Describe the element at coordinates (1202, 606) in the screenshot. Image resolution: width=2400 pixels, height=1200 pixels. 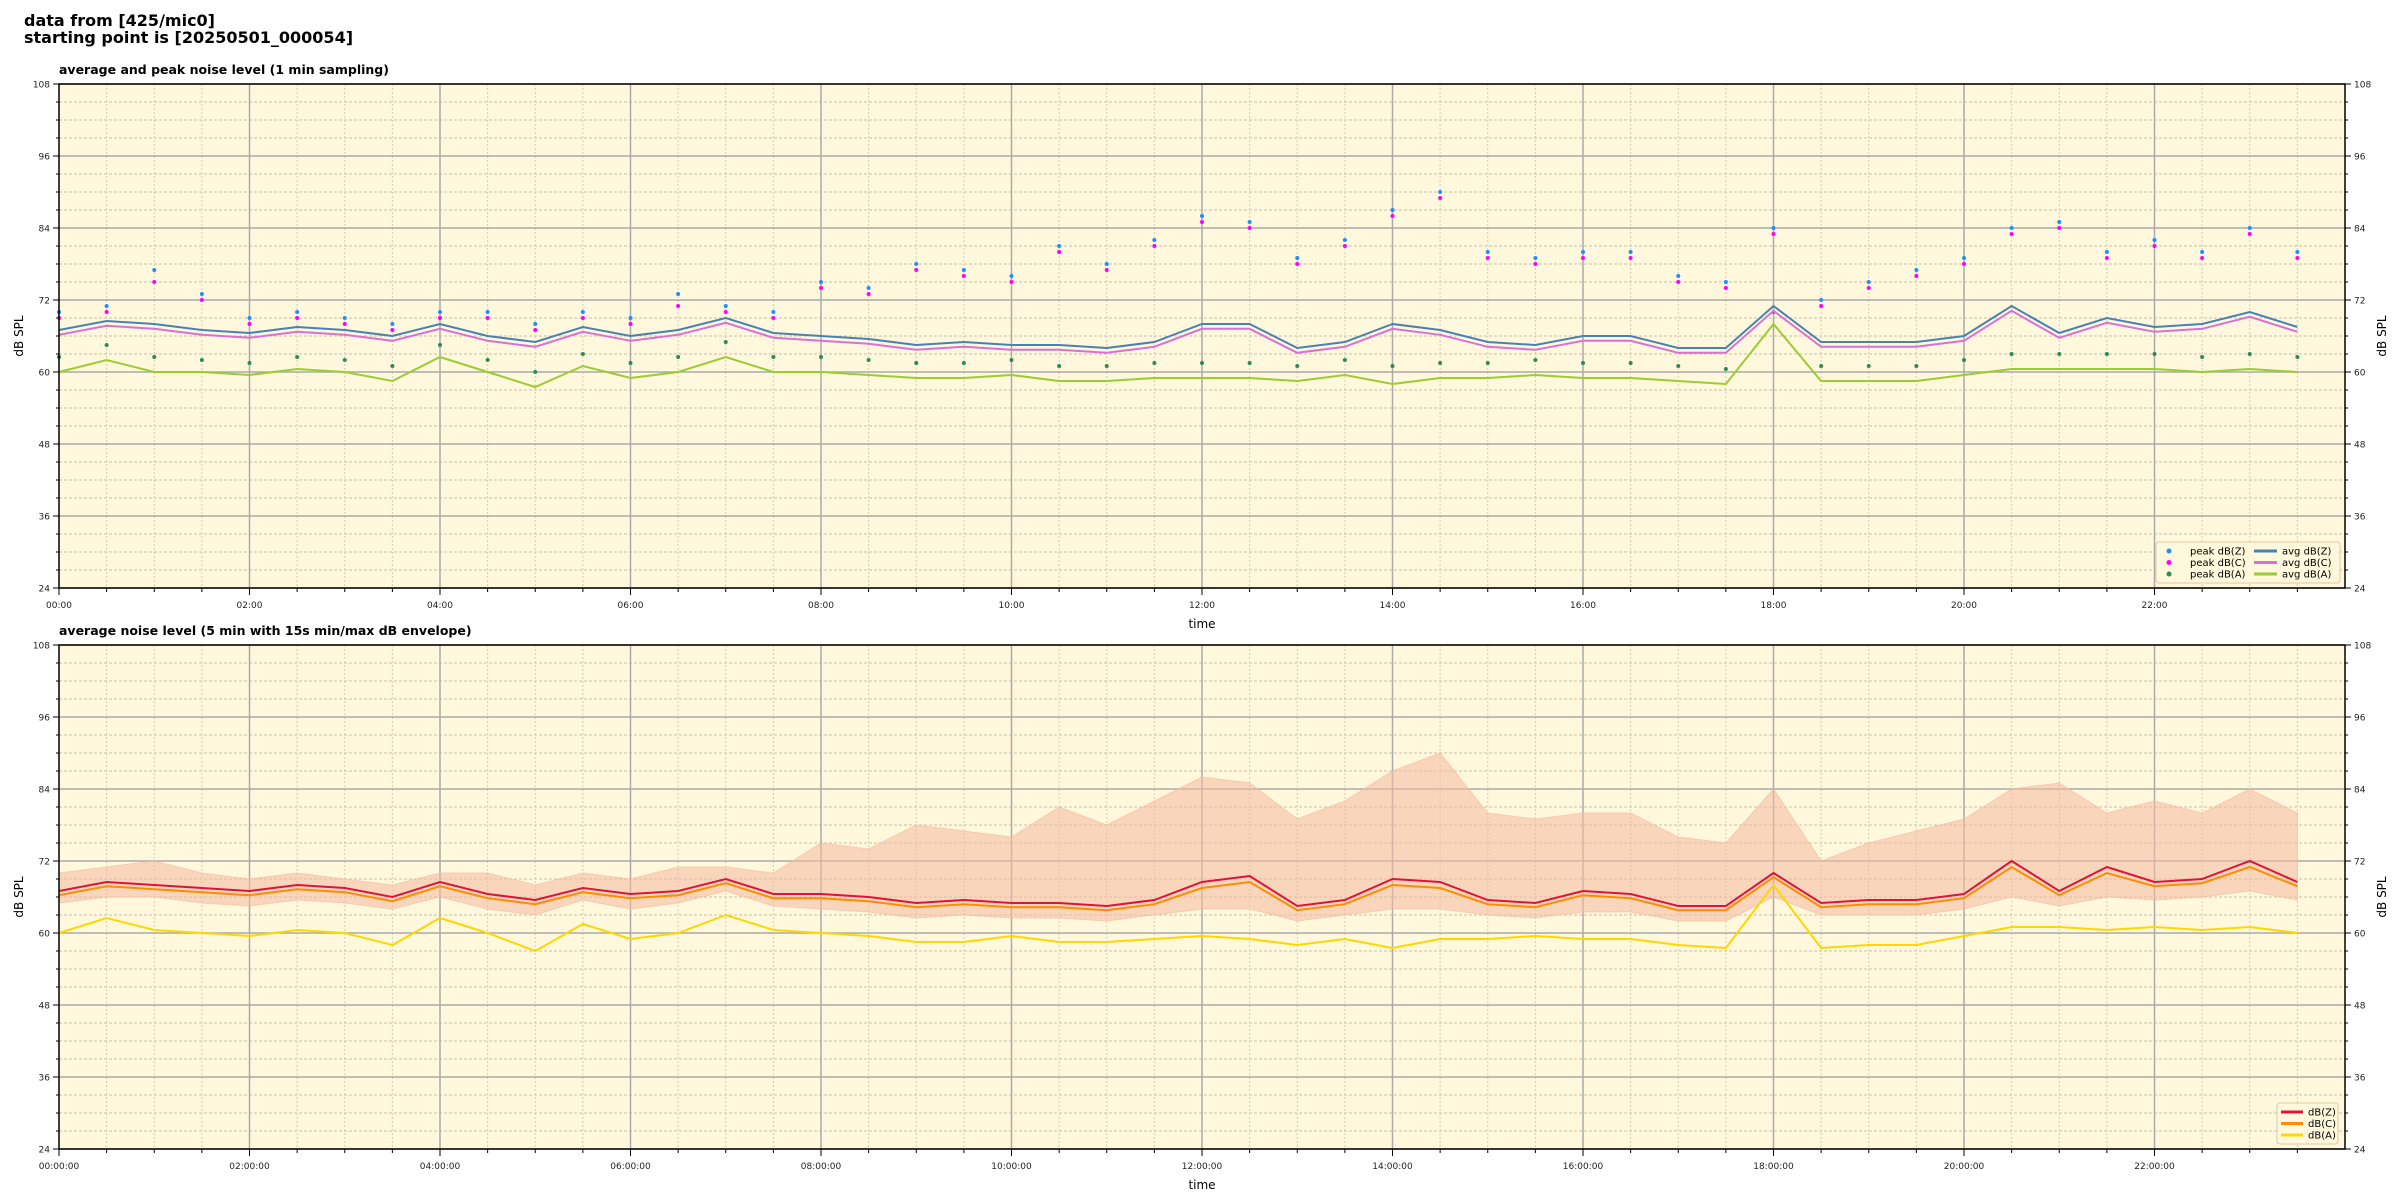
I see `x-tick-label: 12:00` at that location.